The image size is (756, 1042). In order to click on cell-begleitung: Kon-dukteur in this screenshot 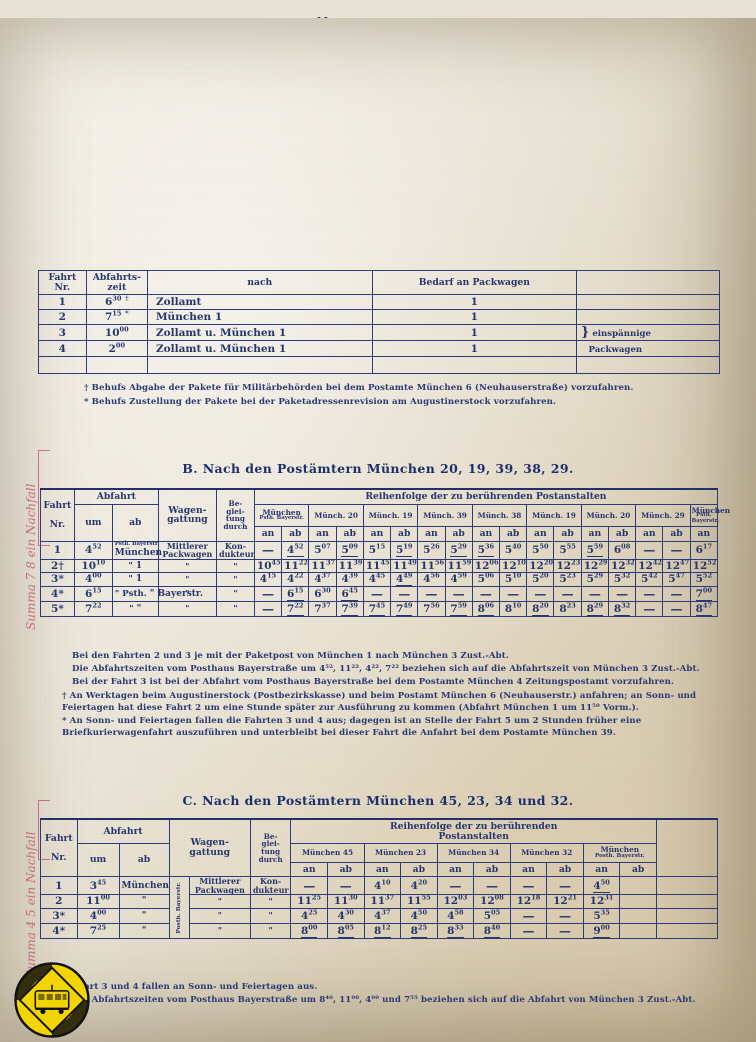, I will do `click(270, 885)`.